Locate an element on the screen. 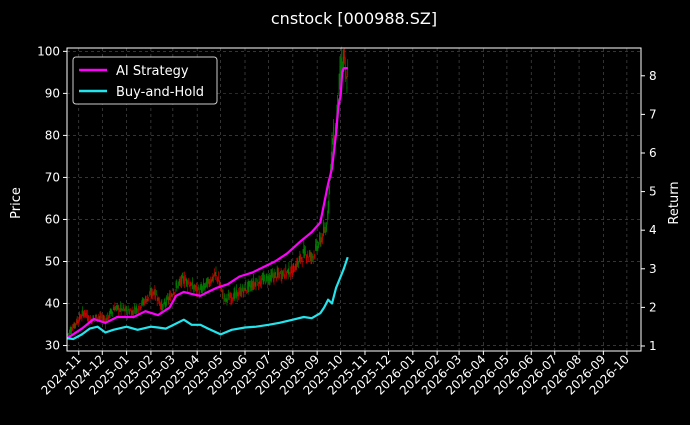 This screenshot has width=690, height=425. y-axis-label-left: Price is located at coordinates (16, 203).